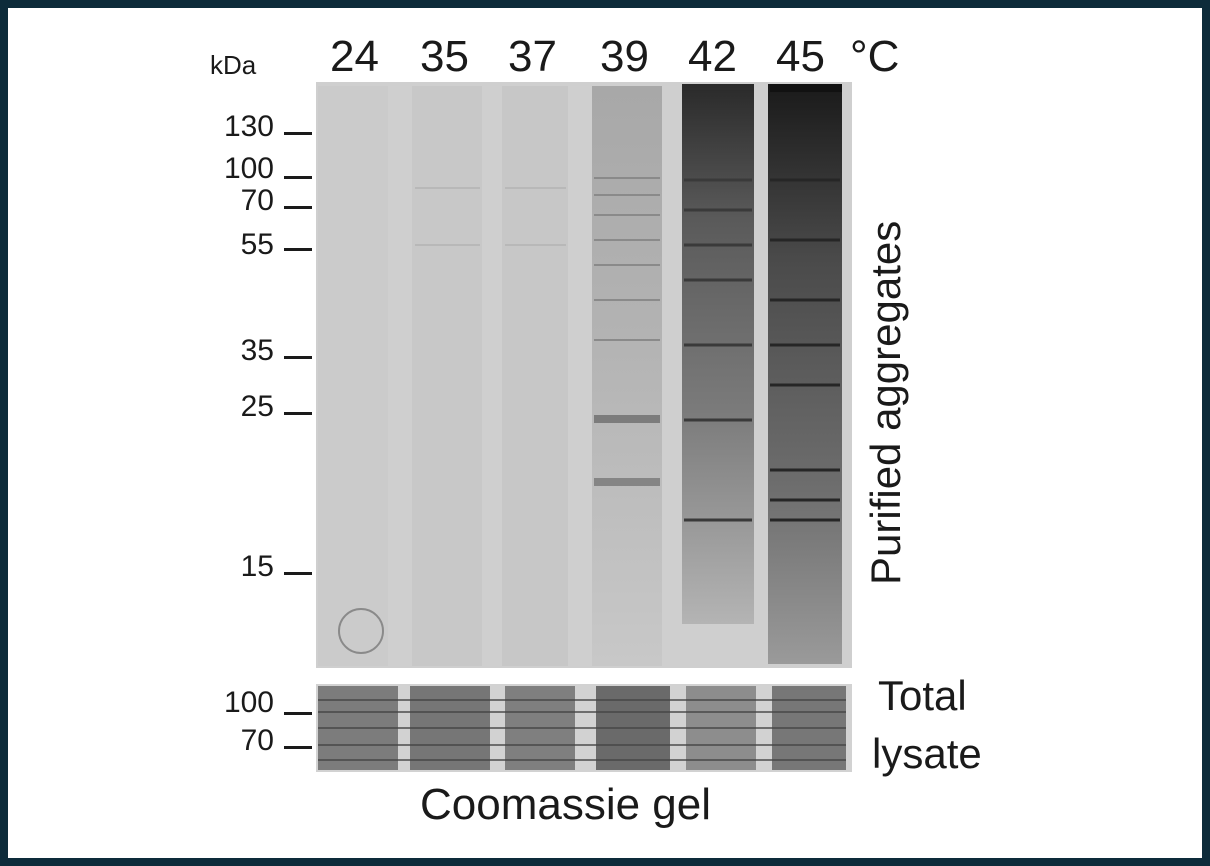 The height and width of the screenshot is (866, 1210). Describe the element at coordinates (800, 56) in the screenshot. I see `lane-label-45: 45` at that location.